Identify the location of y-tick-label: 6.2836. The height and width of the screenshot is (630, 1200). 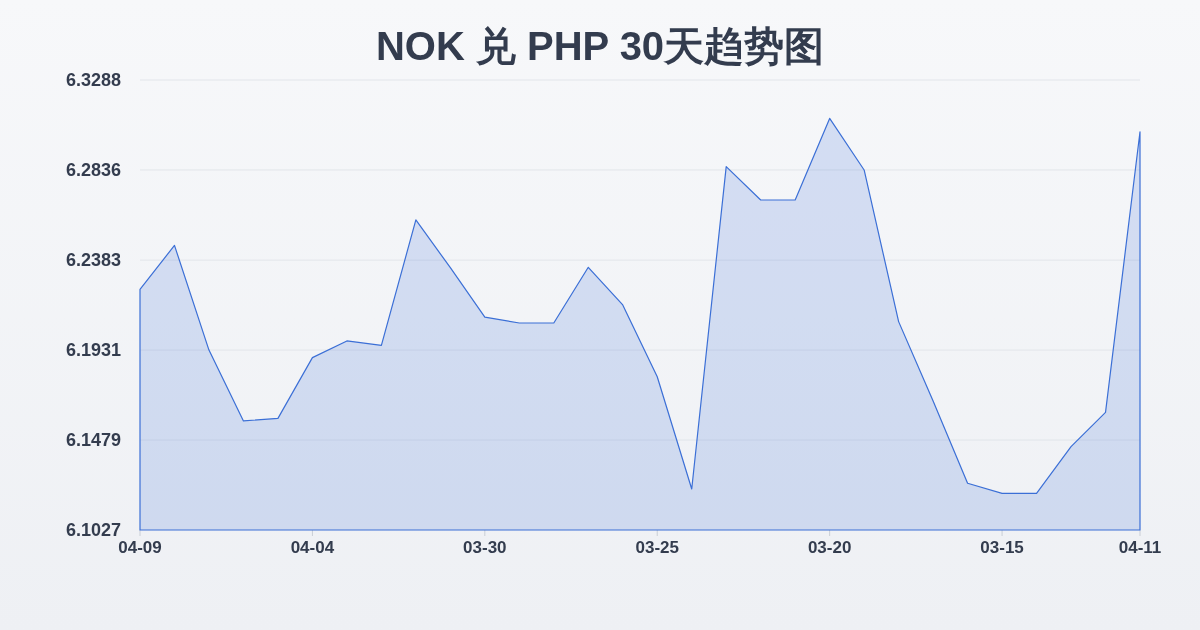
(93, 169).